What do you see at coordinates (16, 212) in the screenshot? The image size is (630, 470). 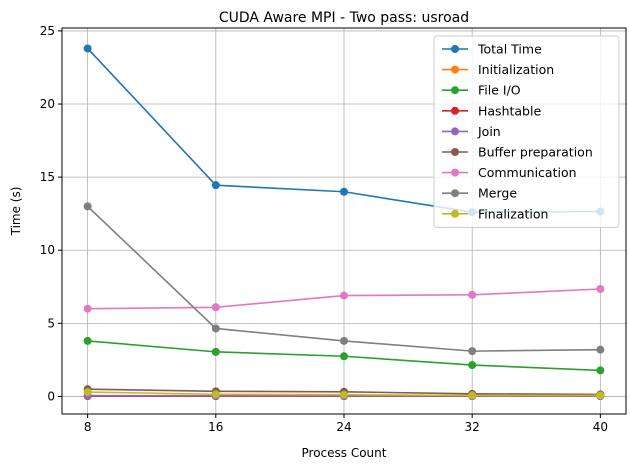 I see `y-axis-label: Time (s)` at bounding box center [16, 212].